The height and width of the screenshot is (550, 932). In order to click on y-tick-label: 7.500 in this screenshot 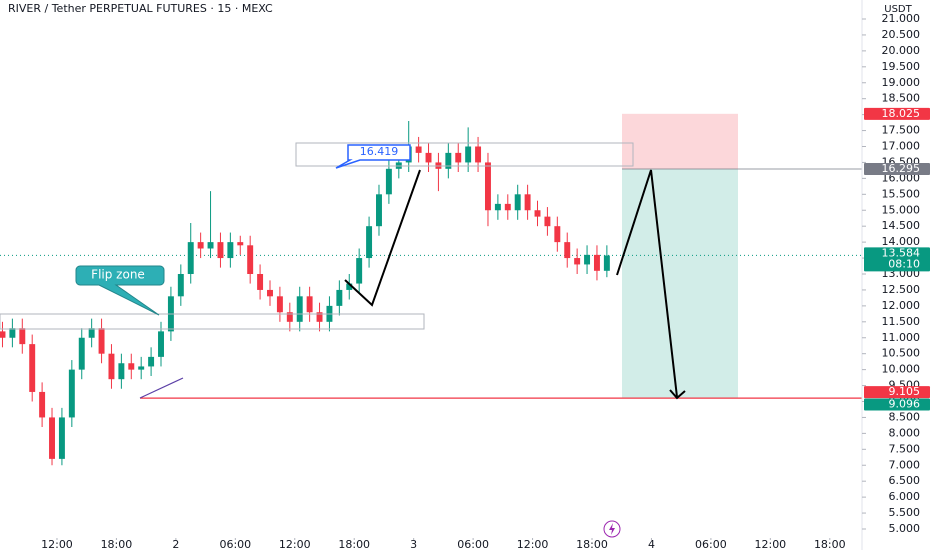, I will do `click(905, 448)`.